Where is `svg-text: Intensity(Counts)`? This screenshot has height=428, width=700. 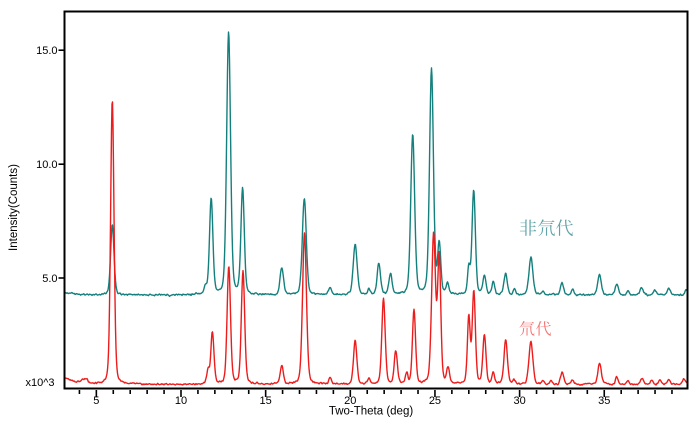
svg-text: Intensity(Counts) is located at coordinates (14, 207).